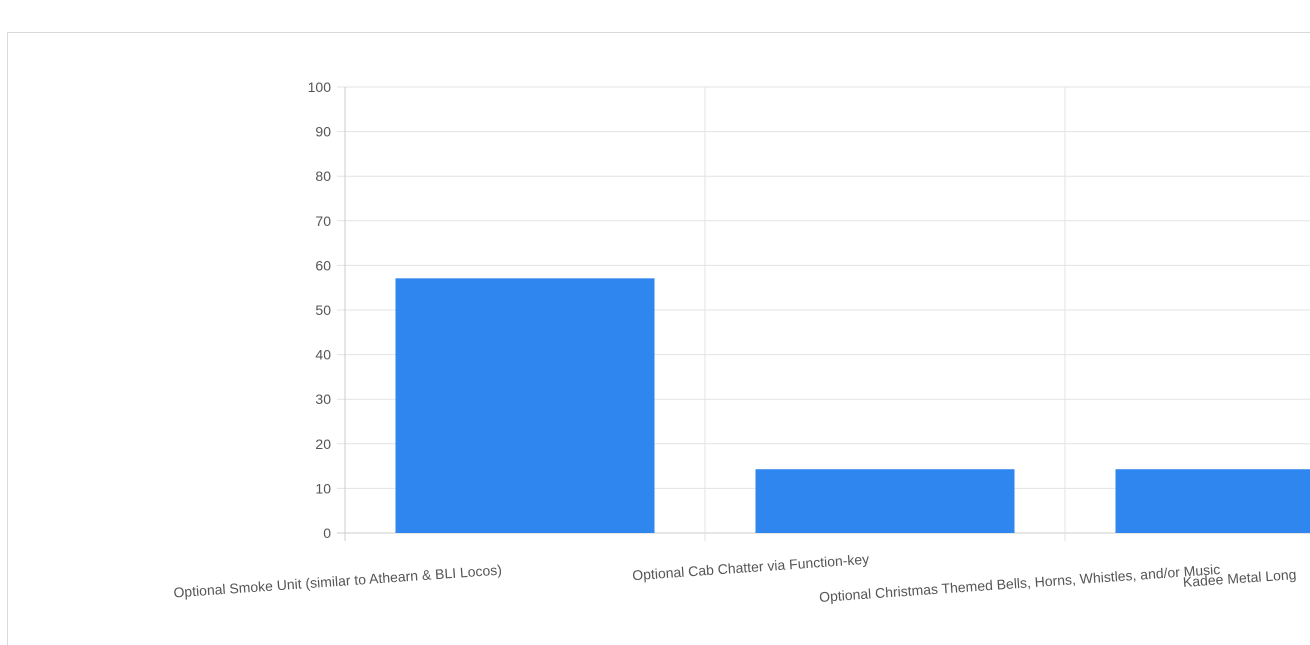 This screenshot has height=645, width=1310. Describe the element at coordinates (323, 265) in the screenshot. I see `y-tick-label: 60` at that location.